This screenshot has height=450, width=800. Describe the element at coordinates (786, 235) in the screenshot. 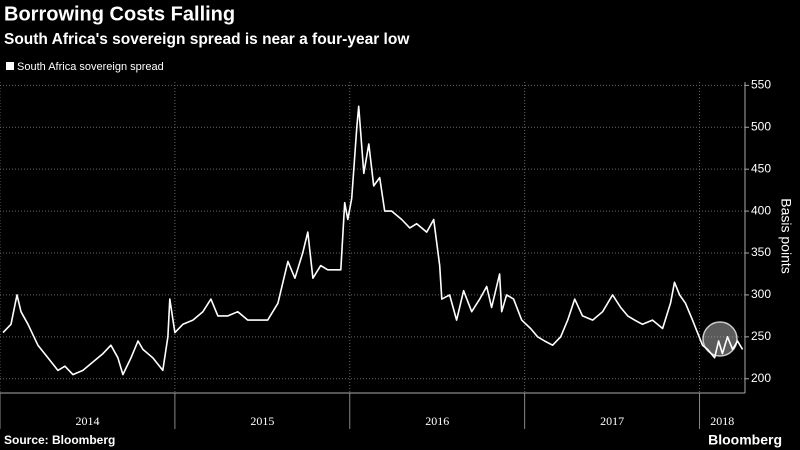

I see `y-axis-label: Basis points` at that location.